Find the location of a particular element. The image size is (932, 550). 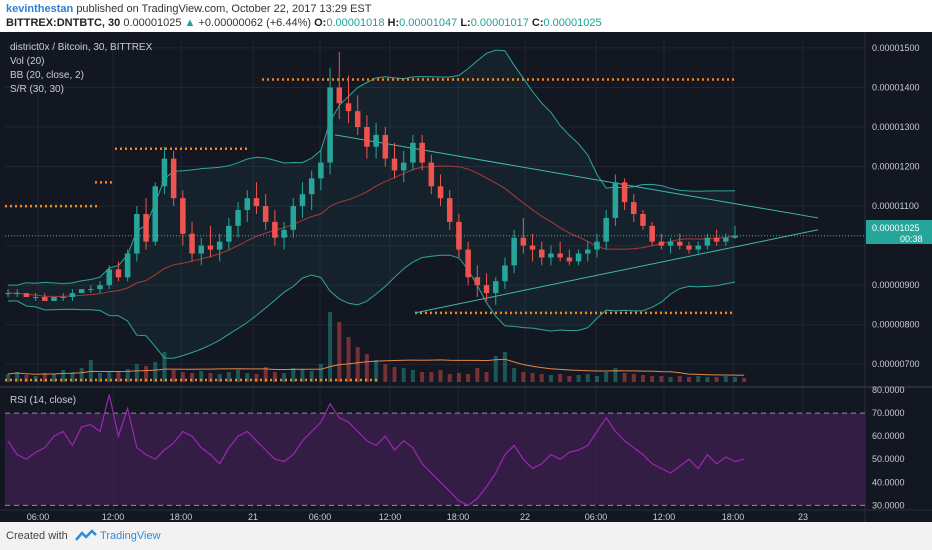

open-label: O: is located at coordinates (320, 23).